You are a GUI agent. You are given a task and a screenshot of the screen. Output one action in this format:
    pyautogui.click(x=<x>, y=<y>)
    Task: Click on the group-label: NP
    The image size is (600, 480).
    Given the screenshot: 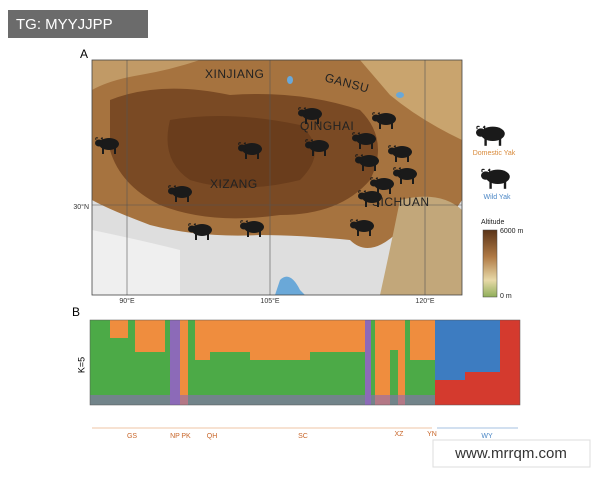 What is the action you would take?
    pyautogui.click(x=175, y=436)
    